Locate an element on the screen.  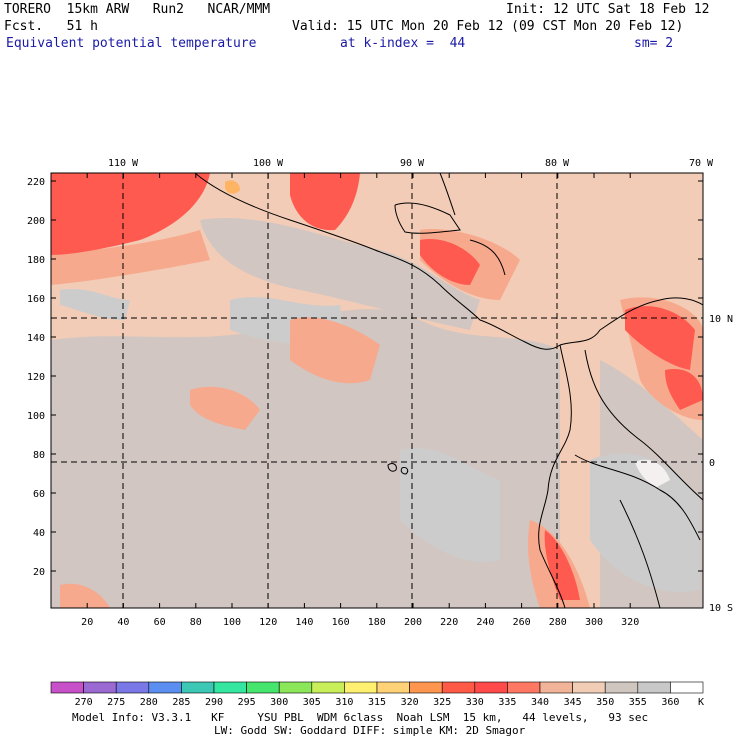
y-tick-label: 220 is located at coordinates (36, 182).